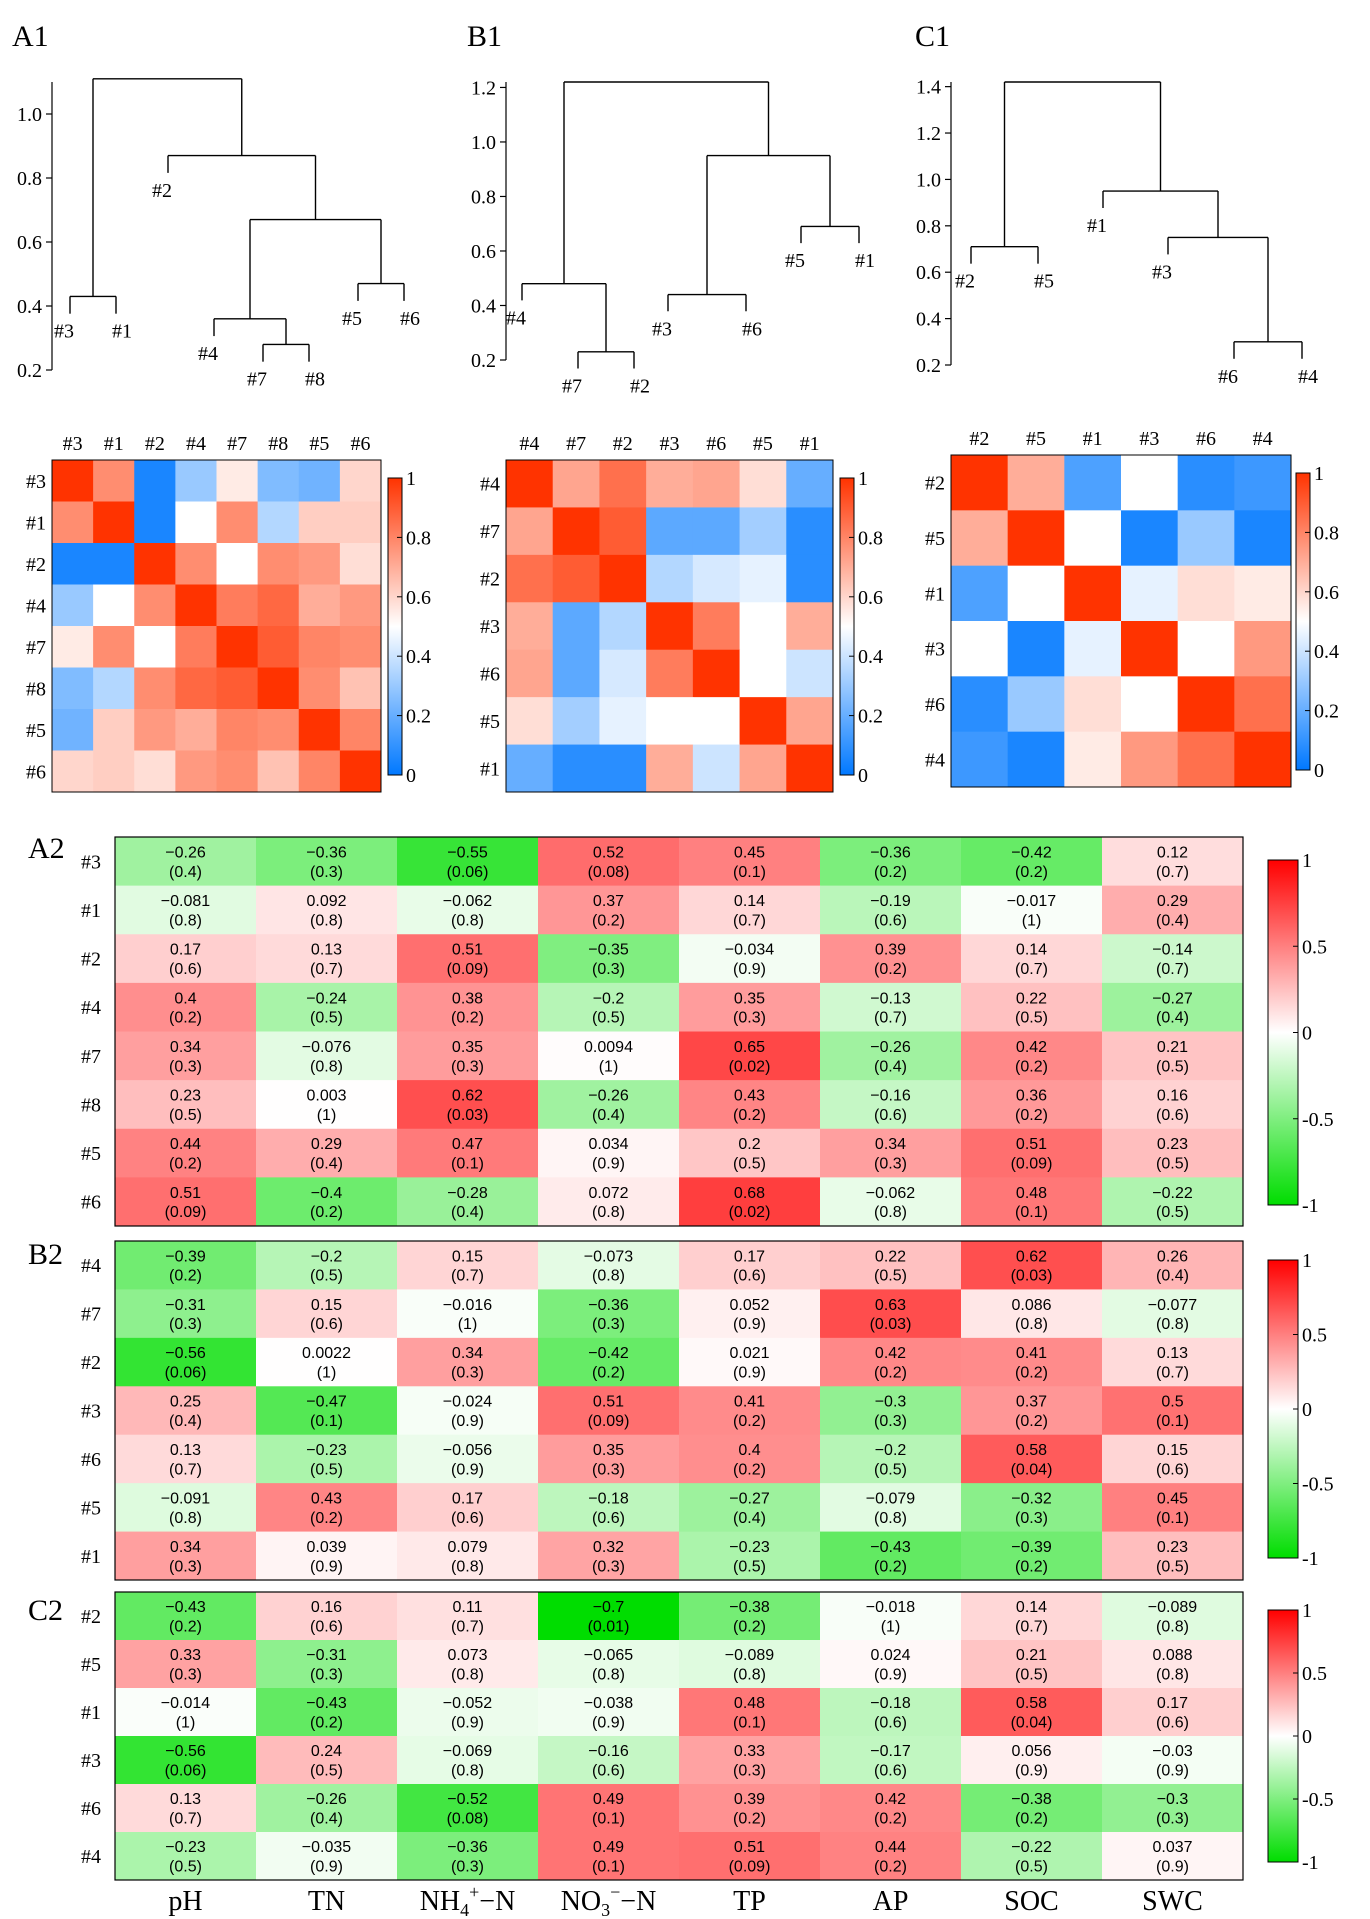 The image size is (1370, 1919). What do you see at coordinates (1314, 947) in the screenshot?
I see `colorbar-tick-label: 0.5` at bounding box center [1314, 947].